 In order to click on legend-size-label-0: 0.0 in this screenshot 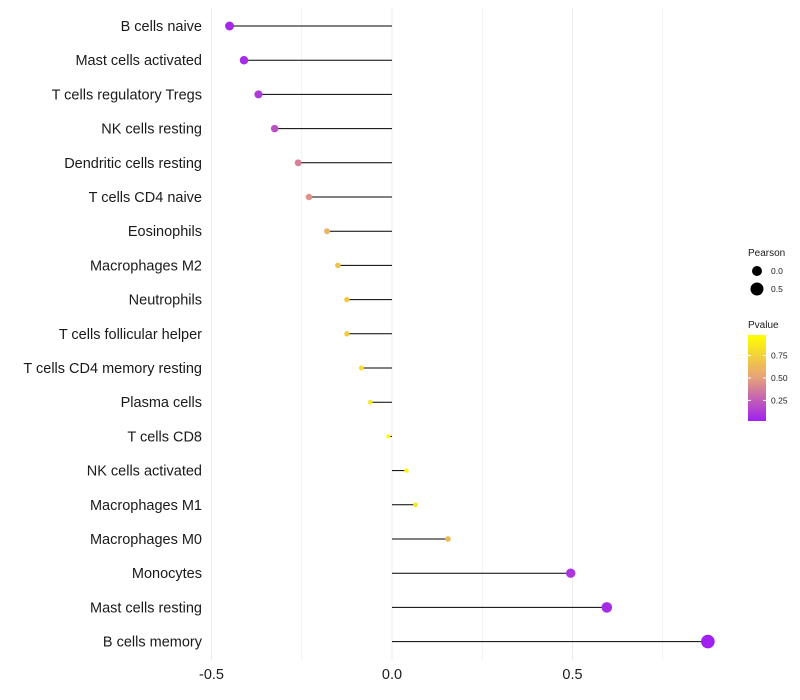, I will do `click(777, 271)`.